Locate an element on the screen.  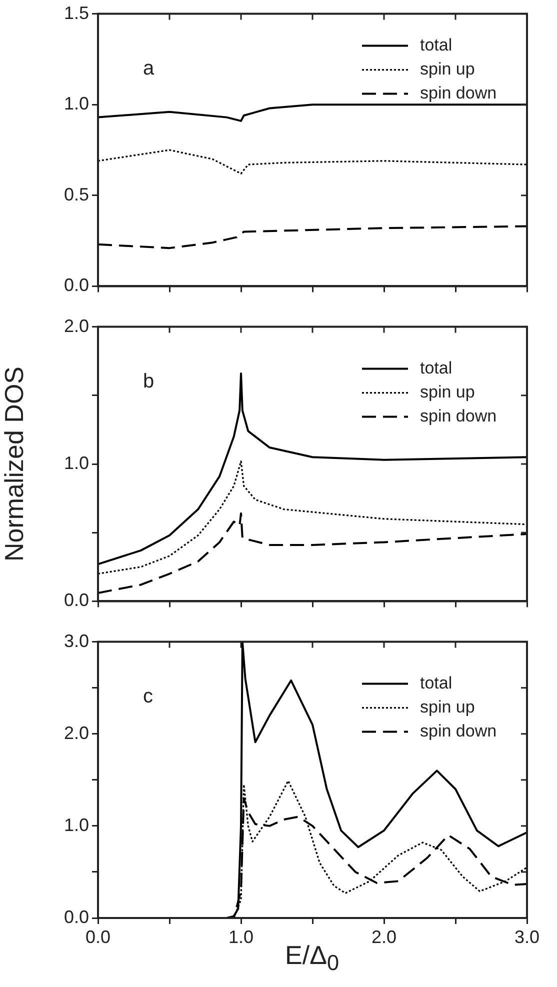
y-axis-title: Normalized DOS is located at coordinates (14, 464).